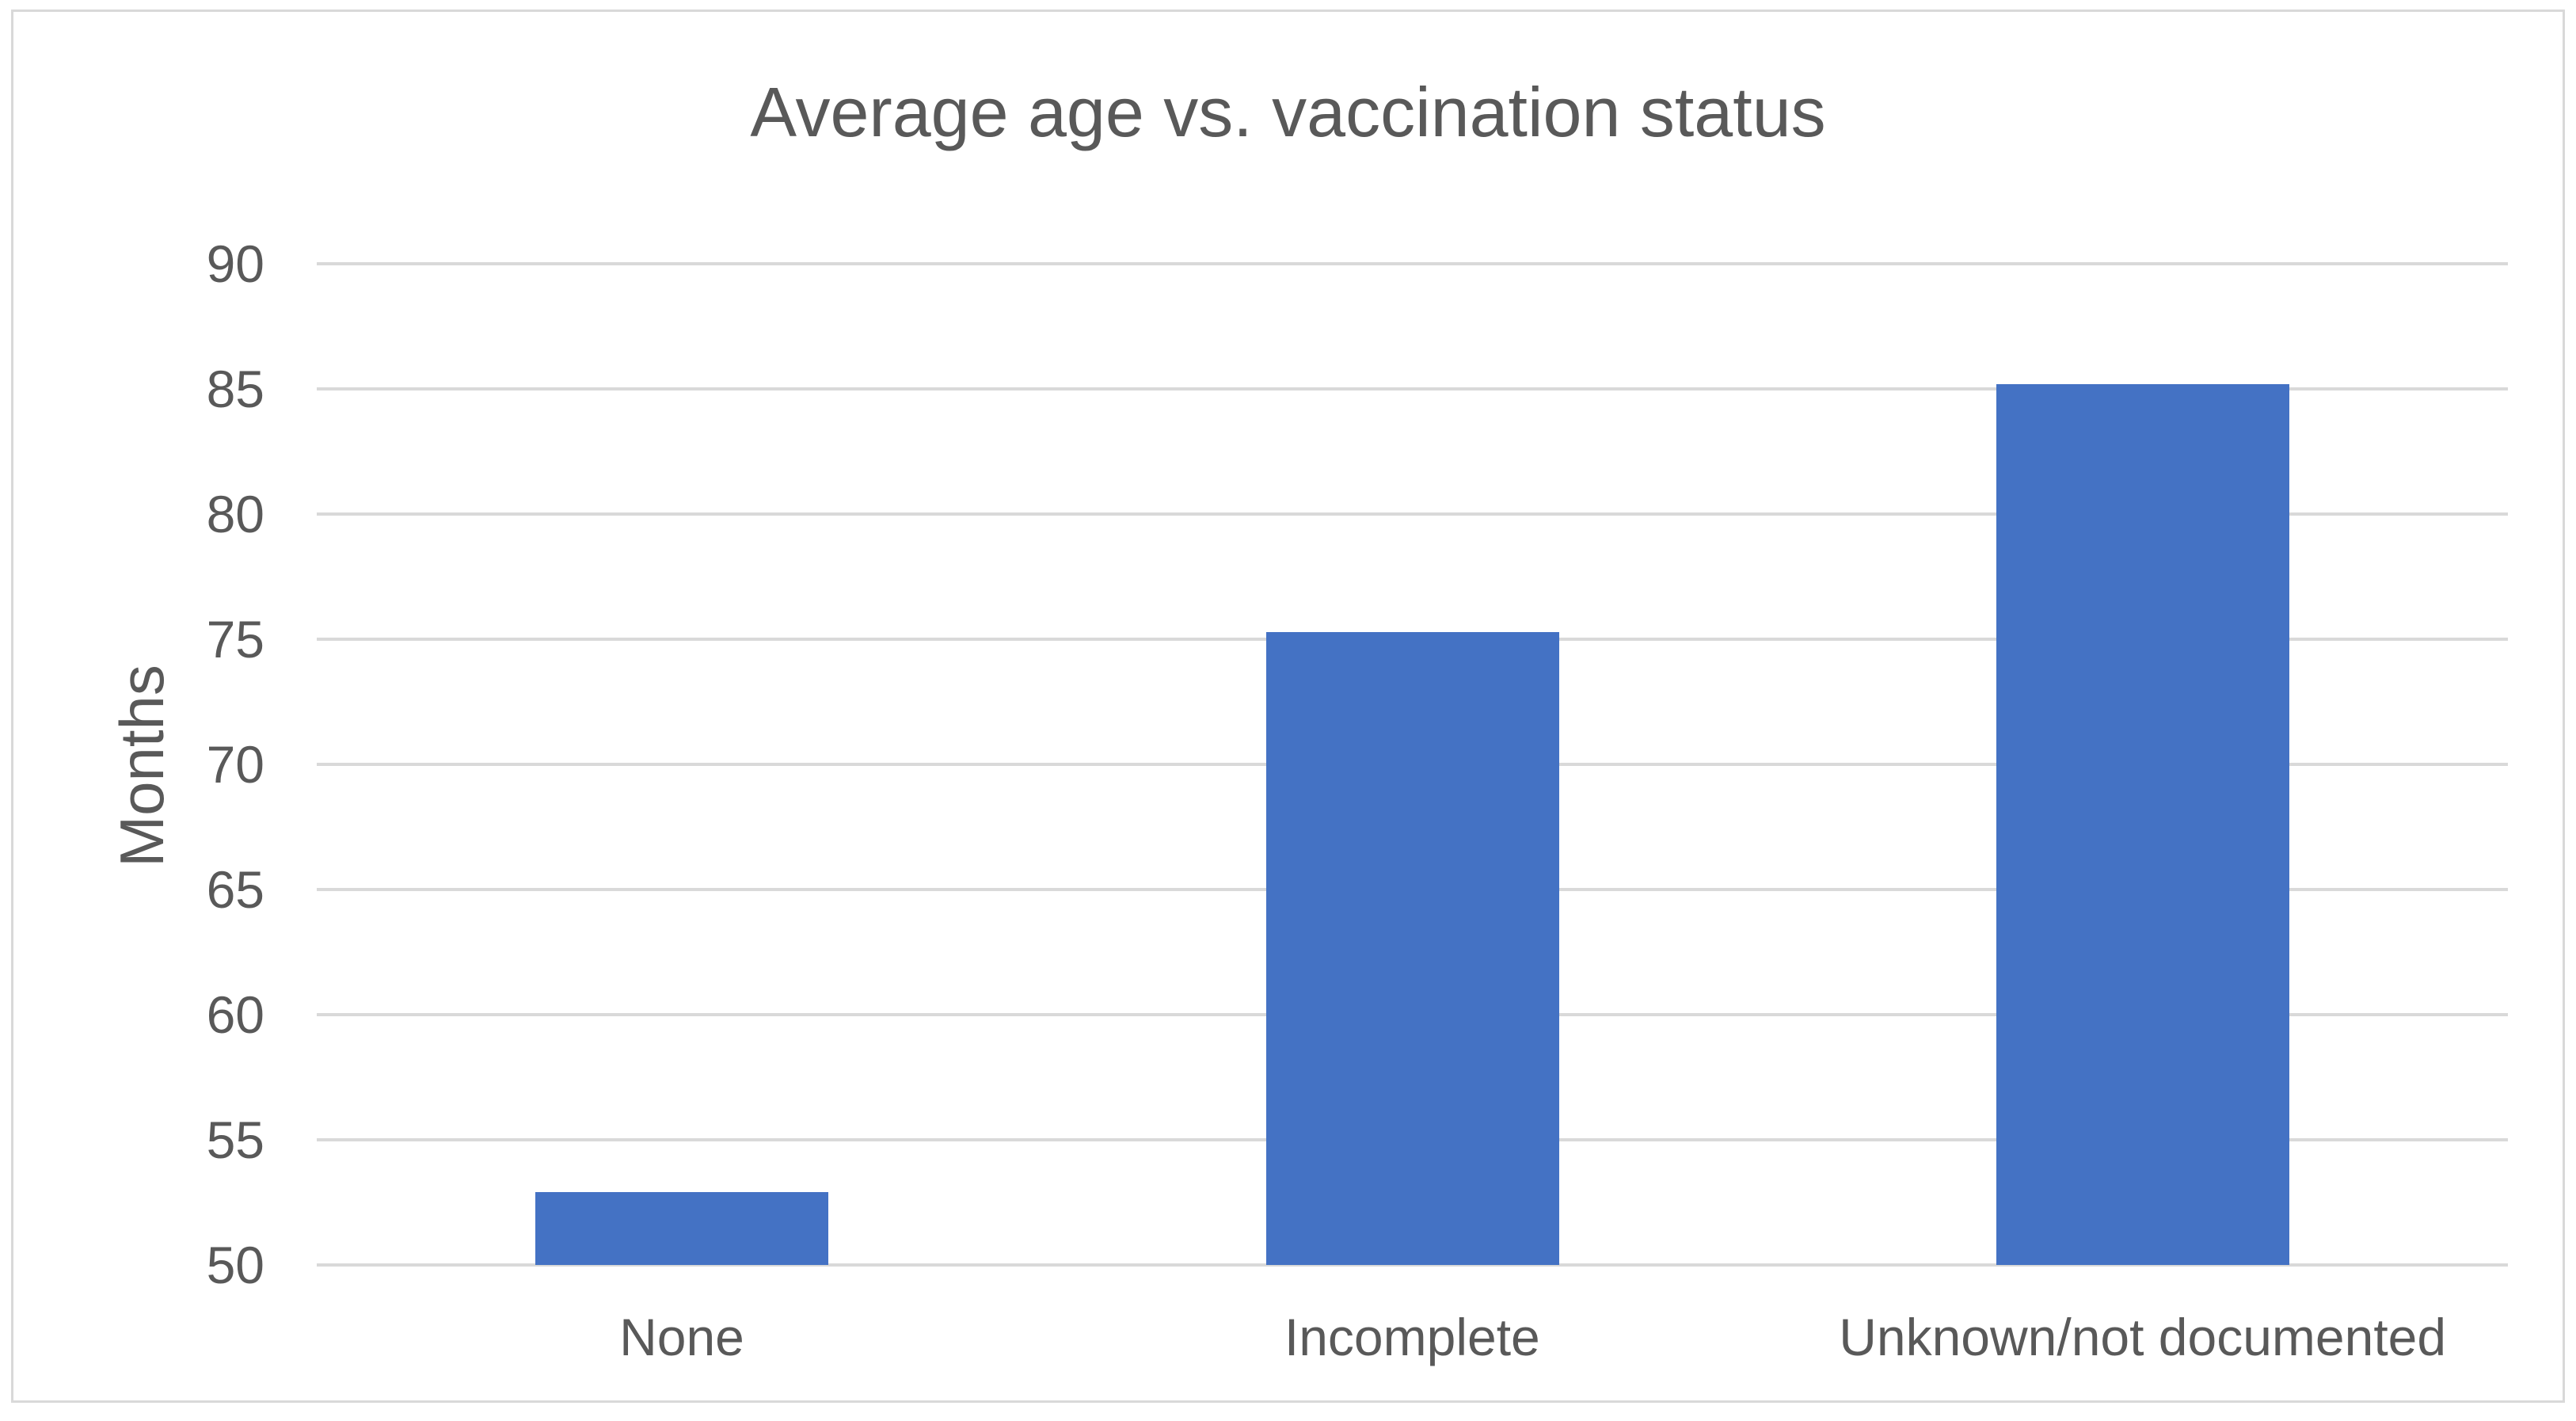 The height and width of the screenshot is (1421, 2576). I want to click on y-tick-label-80: 80, so click(235, 514).